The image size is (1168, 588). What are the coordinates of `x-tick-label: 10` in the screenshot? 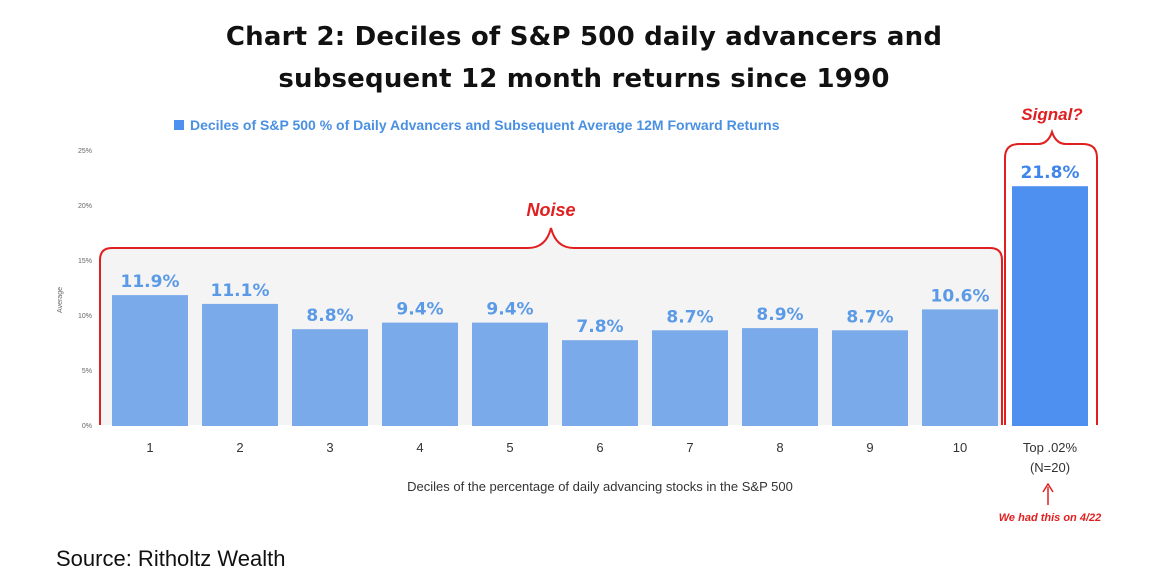 It's located at (960, 447).